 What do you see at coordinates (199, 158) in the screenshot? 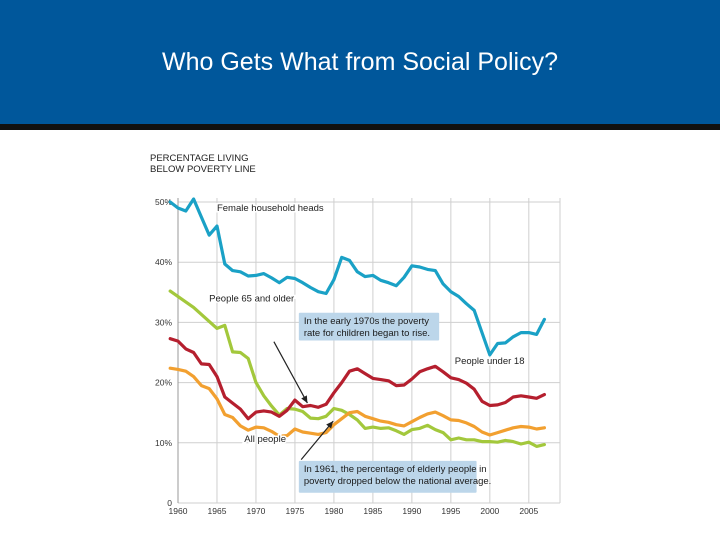
I see `y-axis-title: PERCENTAGE LIVING` at bounding box center [199, 158].